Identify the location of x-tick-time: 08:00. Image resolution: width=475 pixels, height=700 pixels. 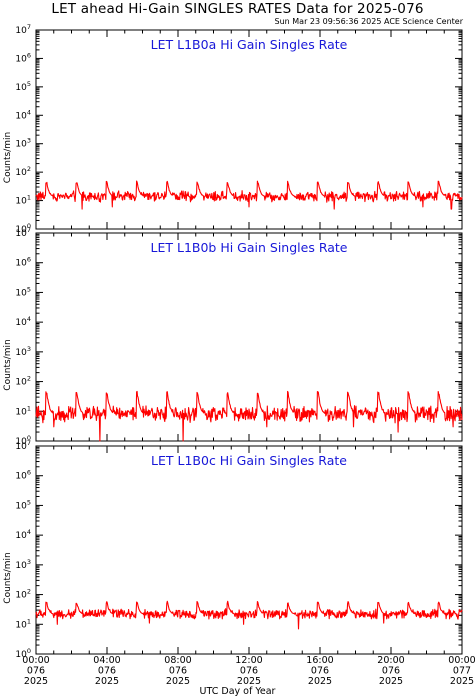
(177, 660).